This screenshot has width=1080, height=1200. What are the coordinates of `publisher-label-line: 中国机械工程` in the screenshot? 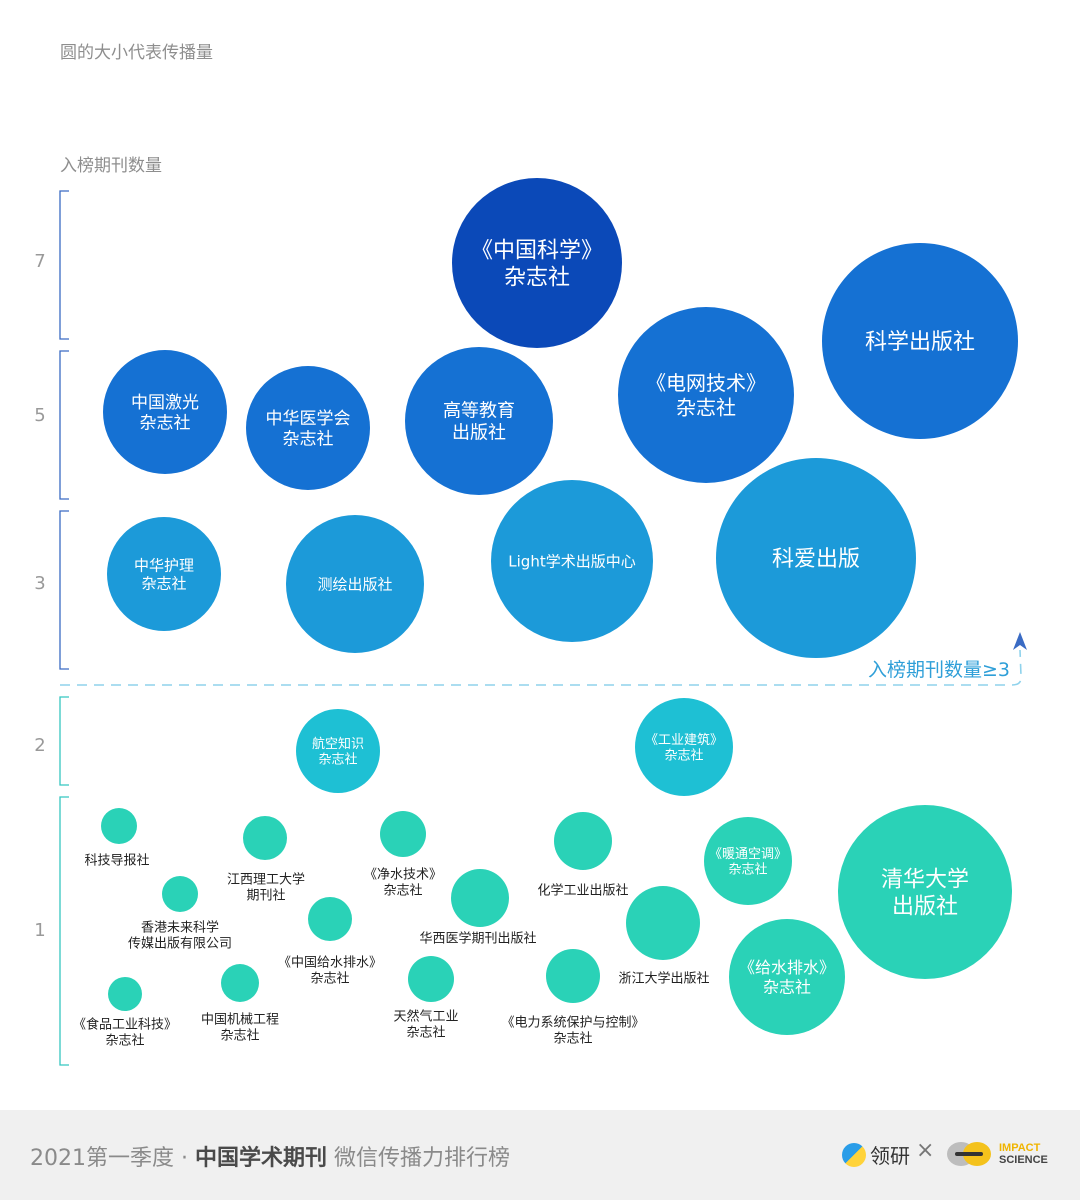 It's located at (240, 1020).